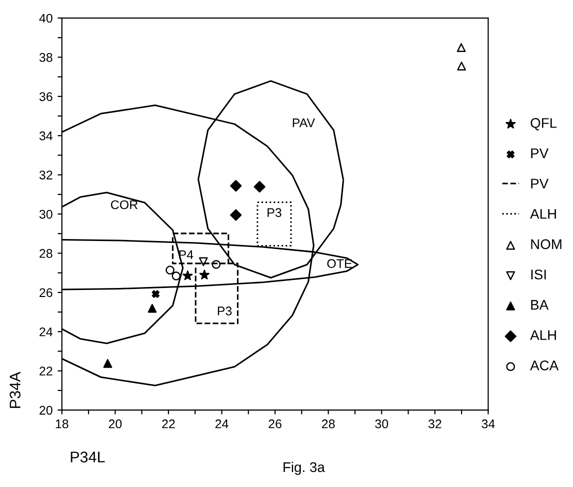 The height and width of the screenshot is (487, 573). What do you see at coordinates (540, 305) in the screenshot?
I see `legend-label: BA` at bounding box center [540, 305].